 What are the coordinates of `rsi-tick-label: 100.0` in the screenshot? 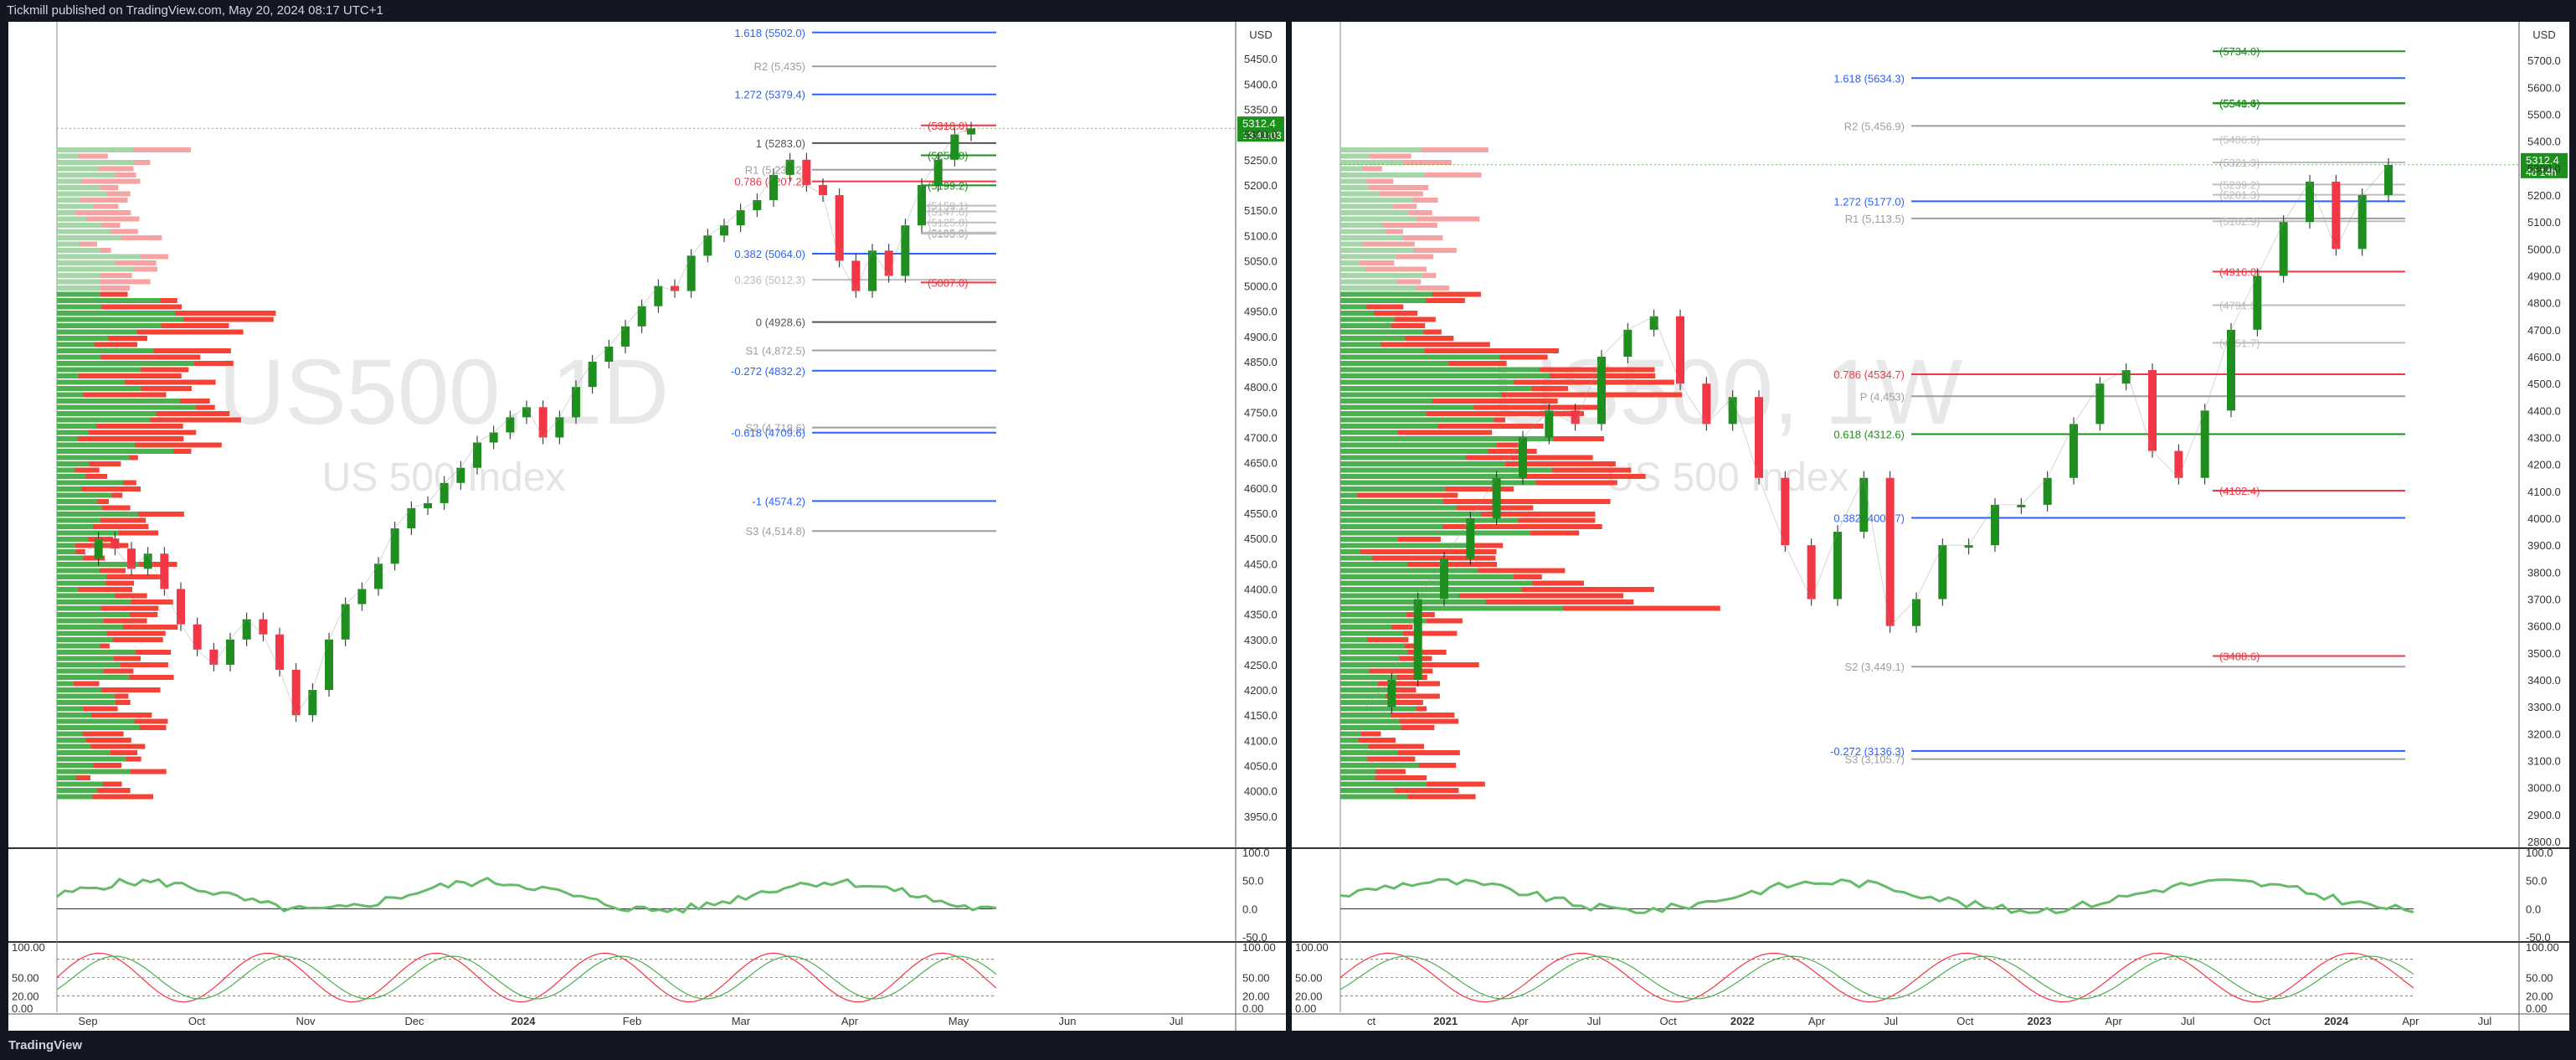 It's located at (2539, 852).